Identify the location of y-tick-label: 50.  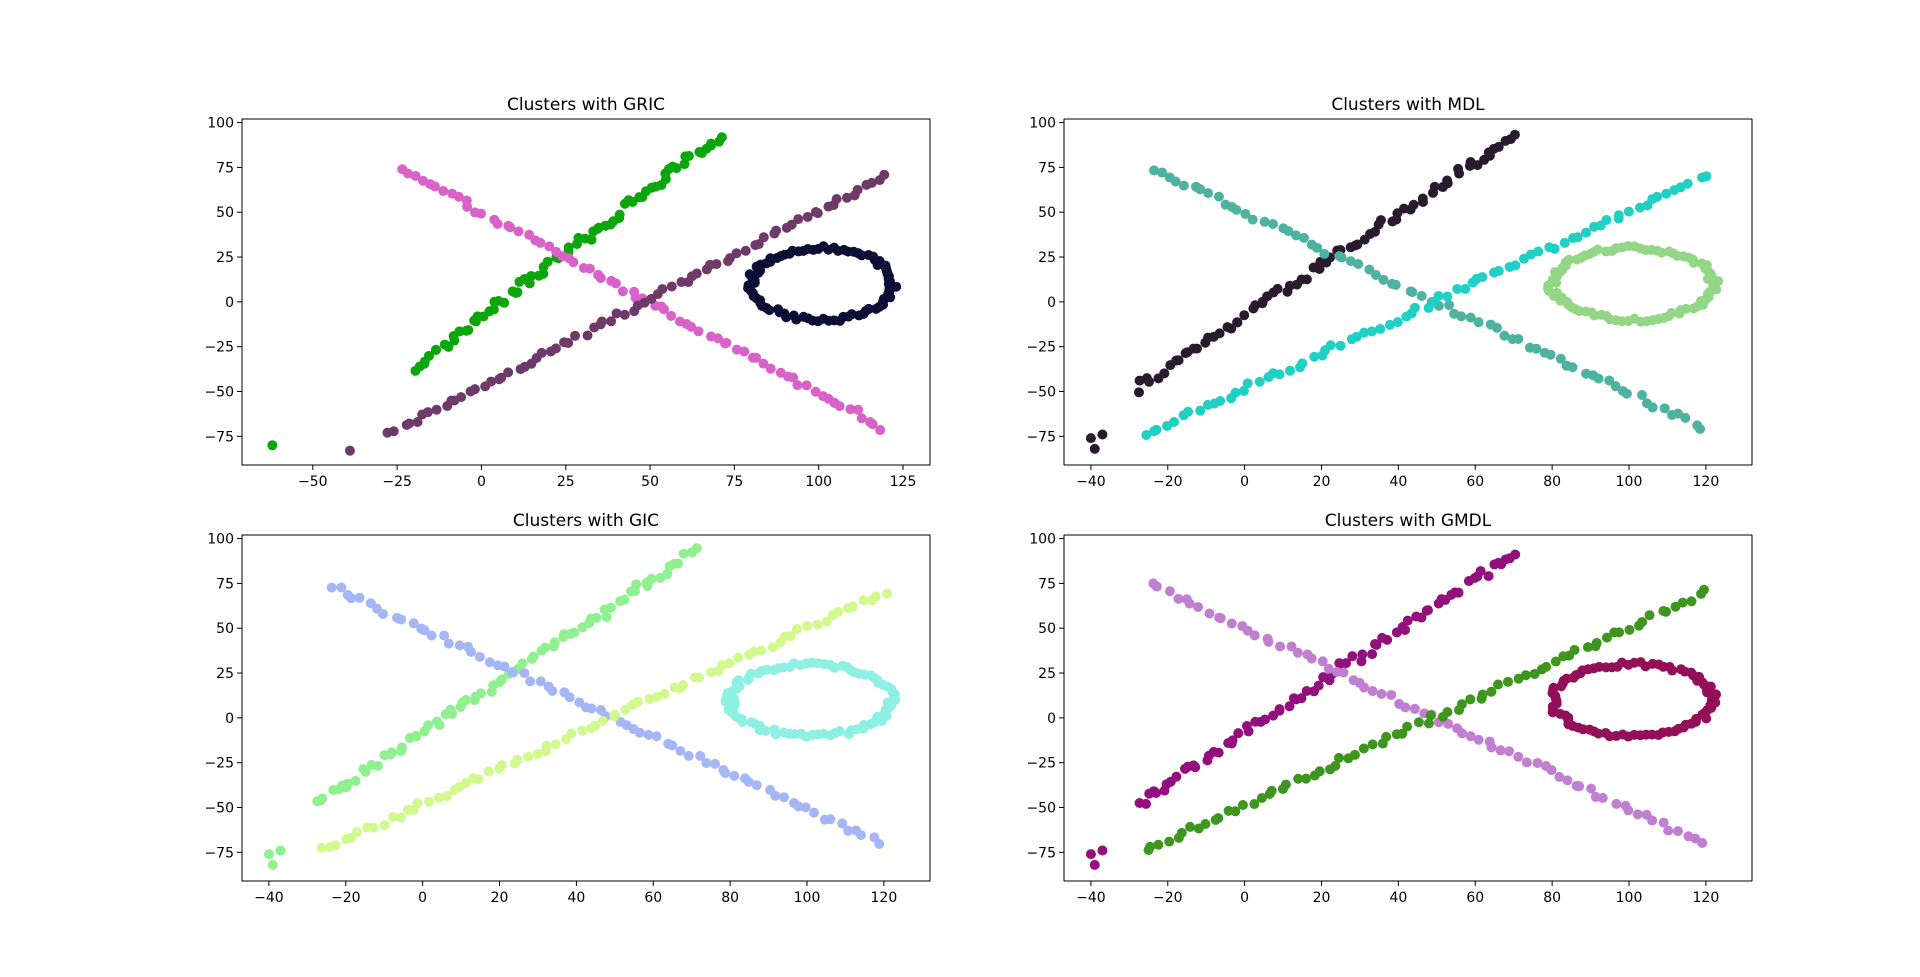
(1047, 629).